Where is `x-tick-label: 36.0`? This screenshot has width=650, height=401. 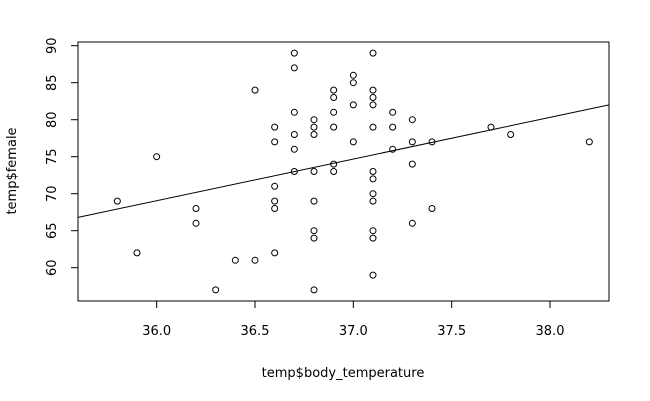 x-tick-label: 36.0 is located at coordinates (156, 331).